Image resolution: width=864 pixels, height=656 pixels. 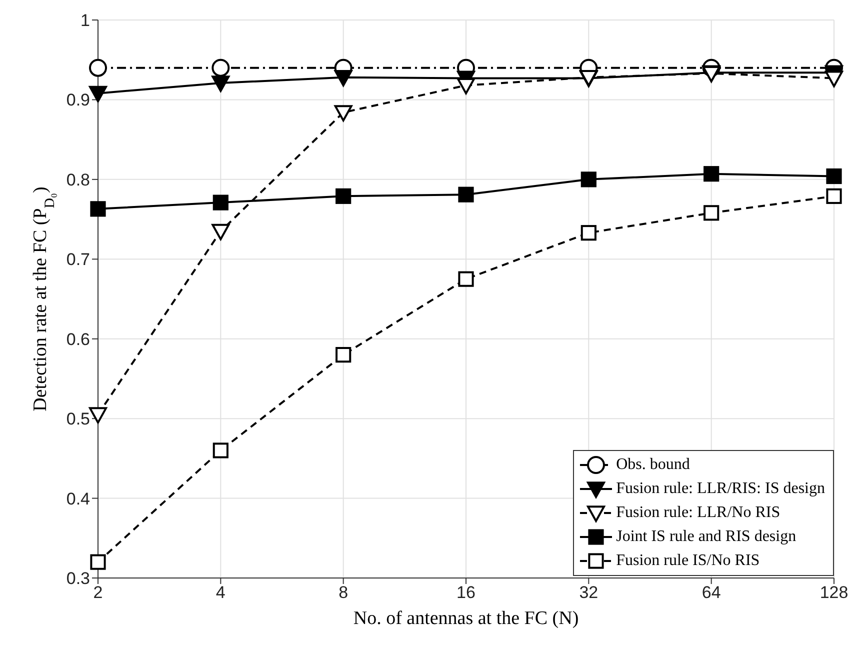 What do you see at coordinates (466, 592) in the screenshot?
I see `x-tick-label: 16` at bounding box center [466, 592].